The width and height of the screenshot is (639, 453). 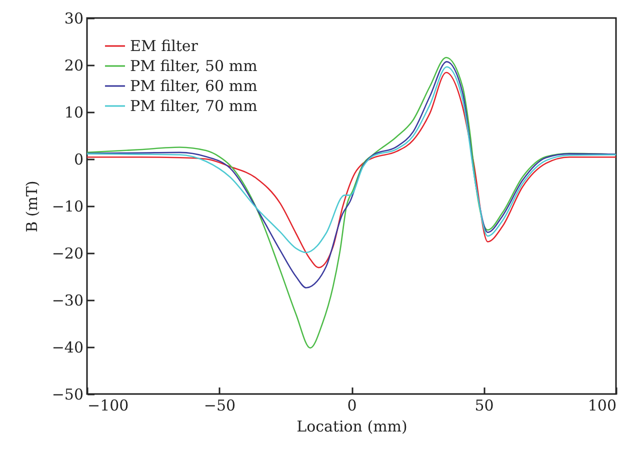 I want to click on y-tick-label: 20, so click(x=74, y=65).